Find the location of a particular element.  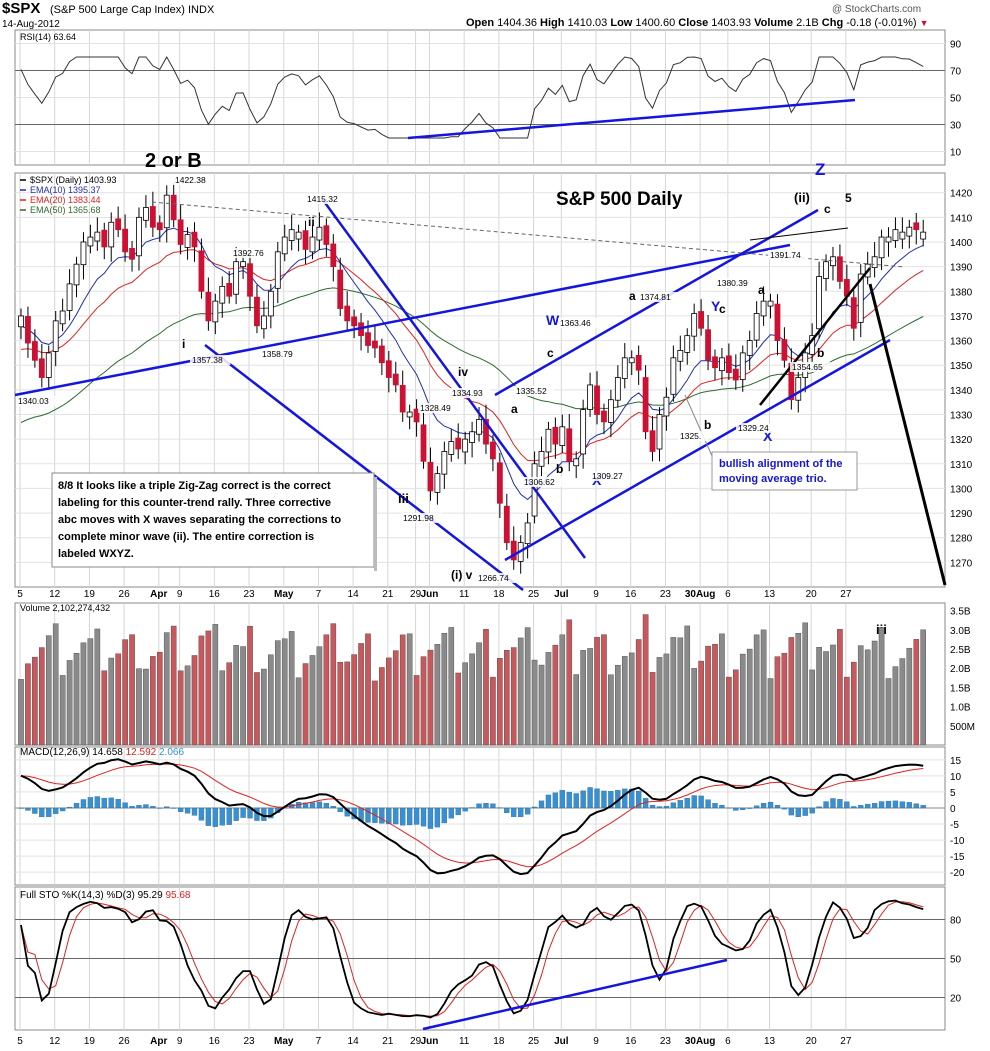

price-label: 1334.93 is located at coordinates (467, 393).